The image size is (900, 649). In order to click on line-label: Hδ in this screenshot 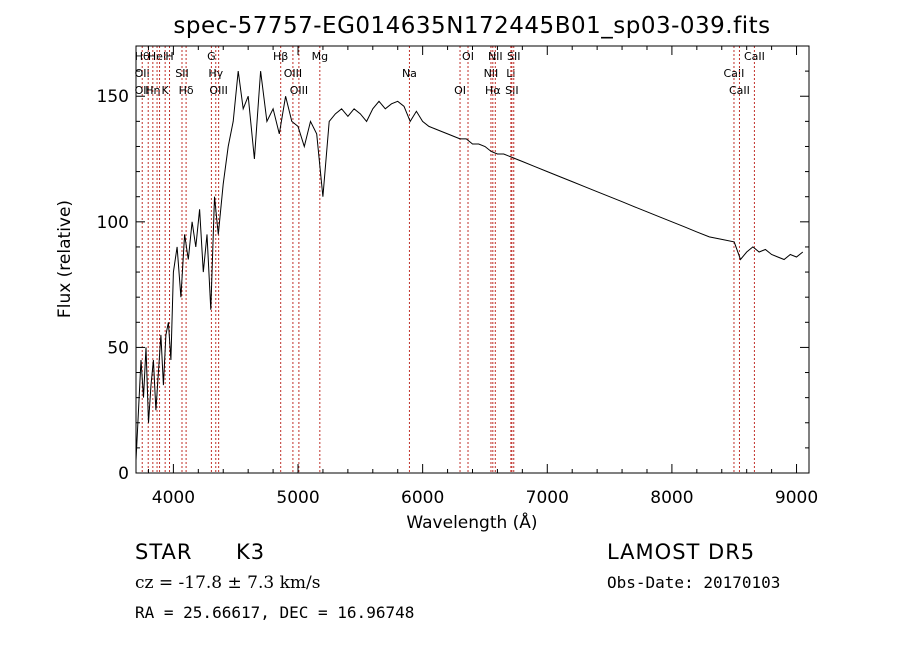, I will do `click(186, 90)`.